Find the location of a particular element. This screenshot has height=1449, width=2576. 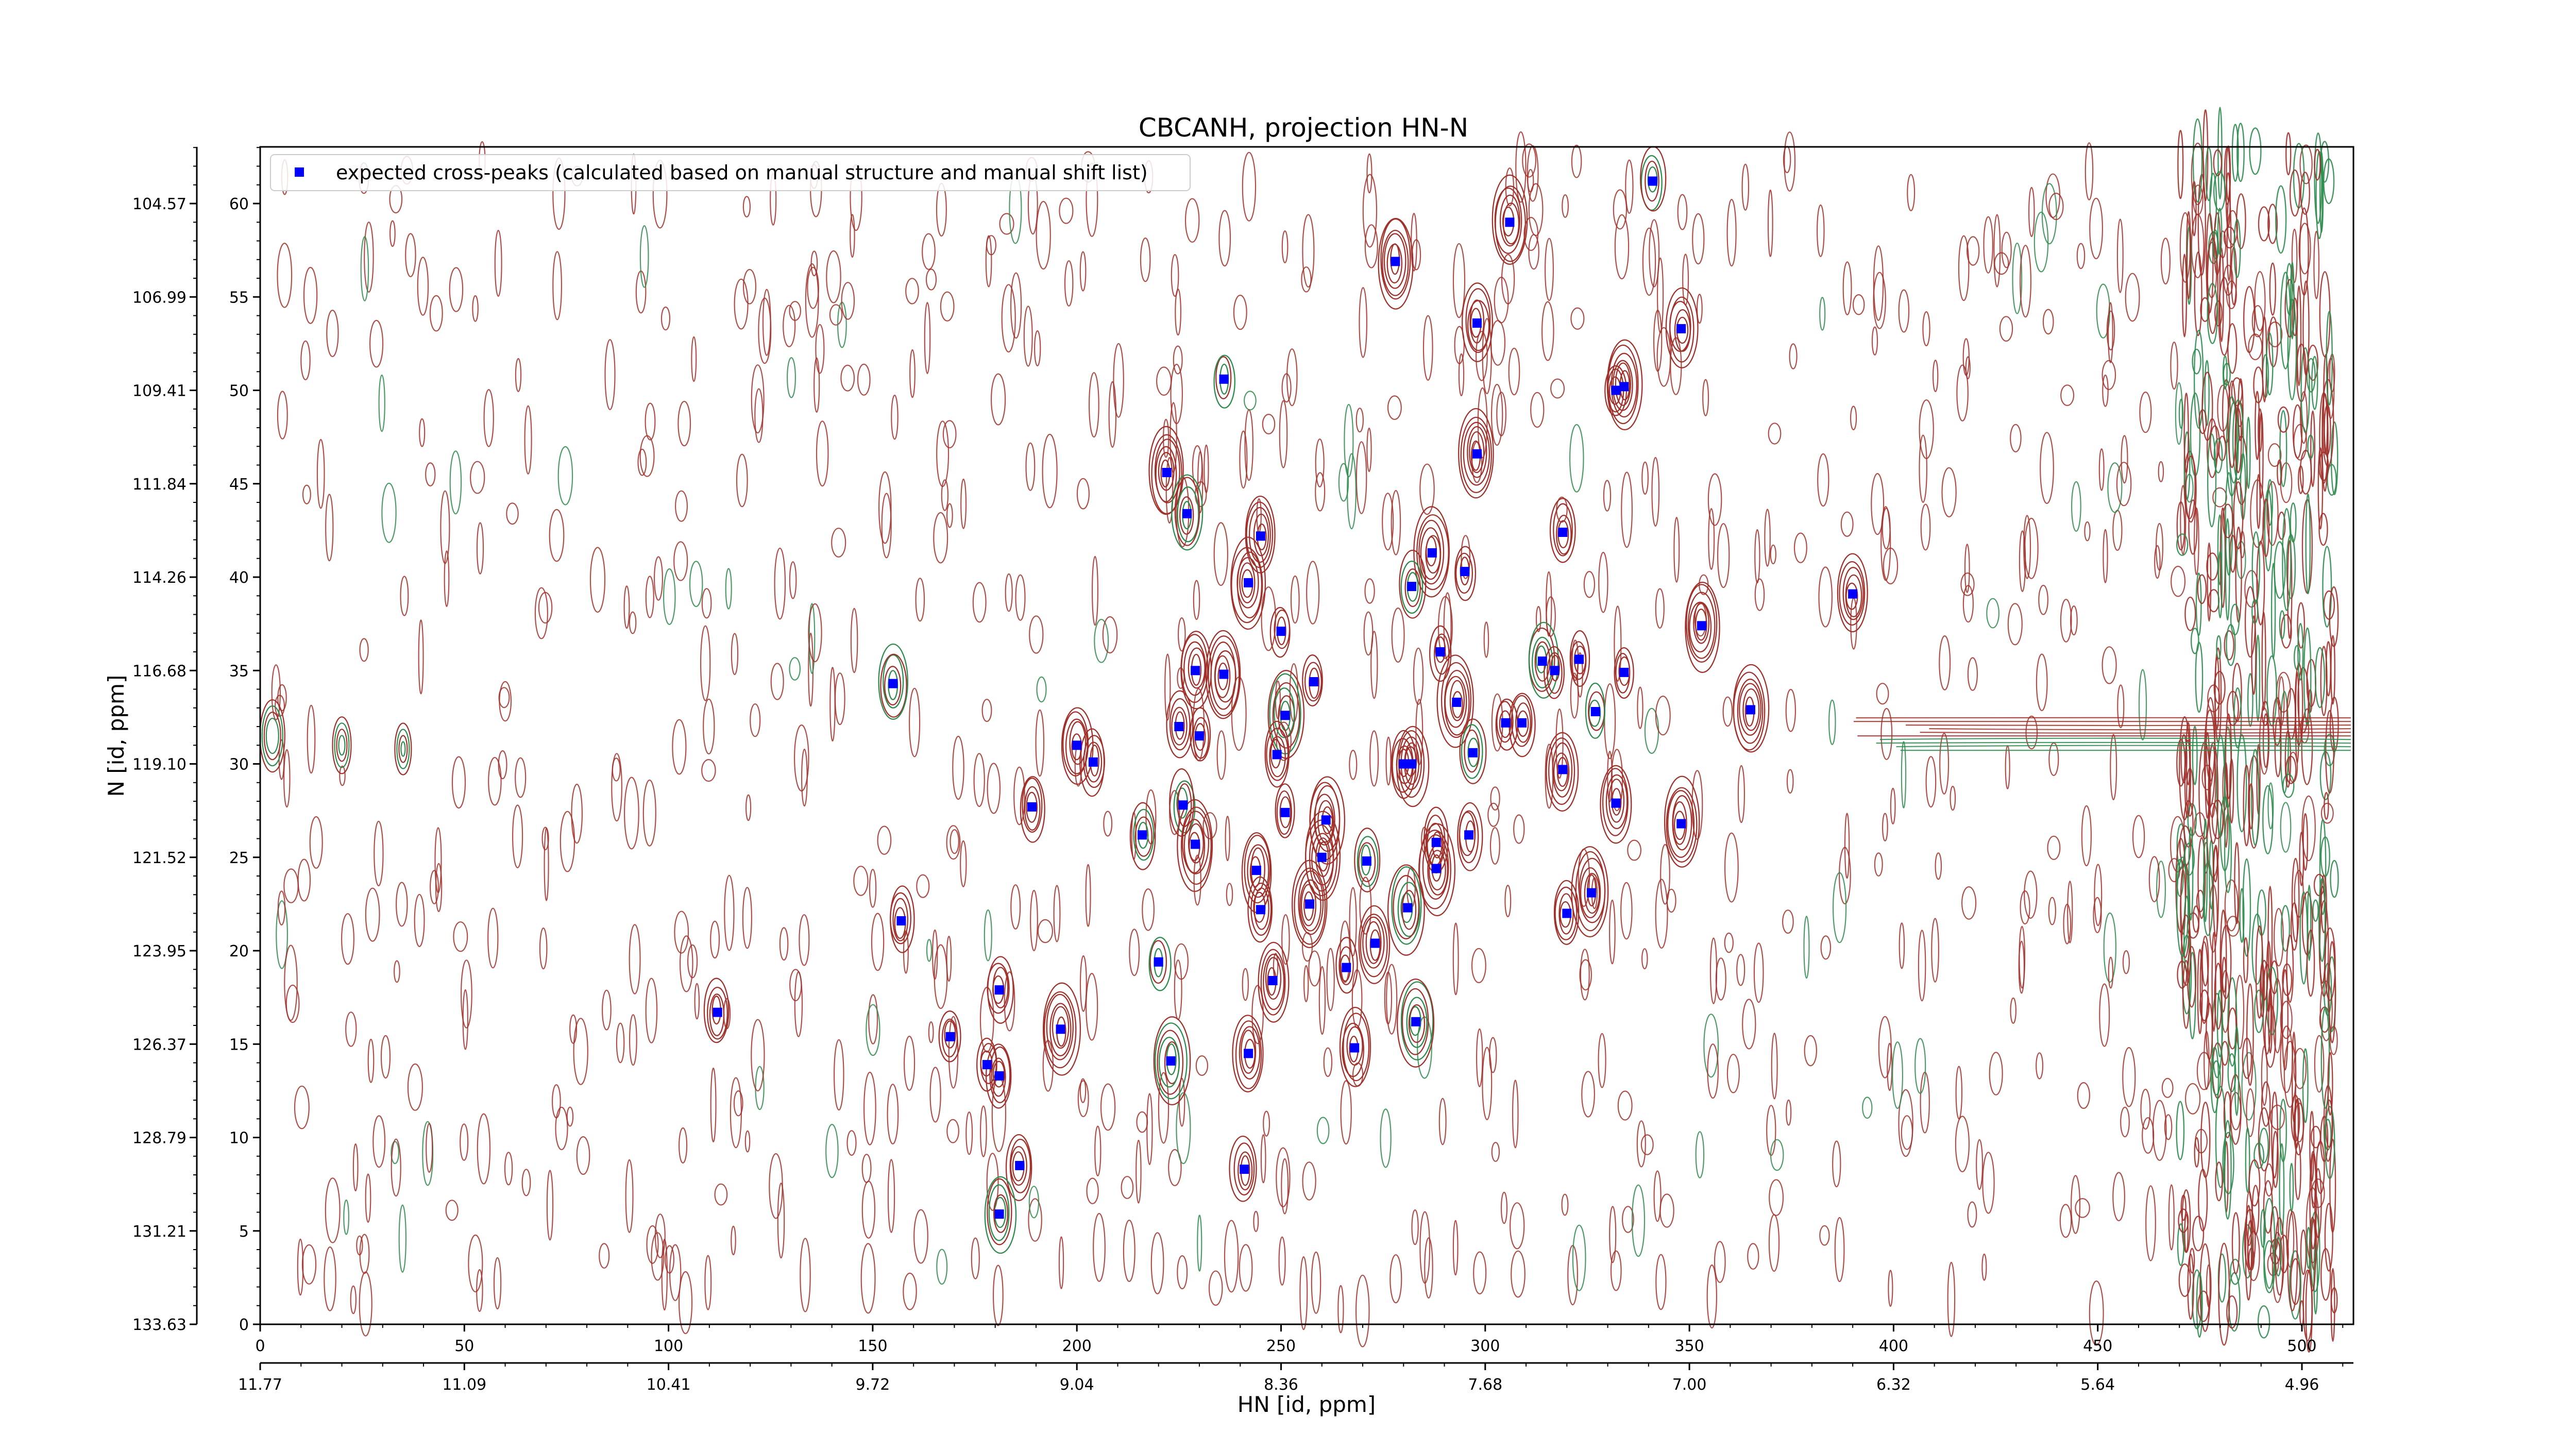

y-index-tick-label: 50 is located at coordinates (239, 391).